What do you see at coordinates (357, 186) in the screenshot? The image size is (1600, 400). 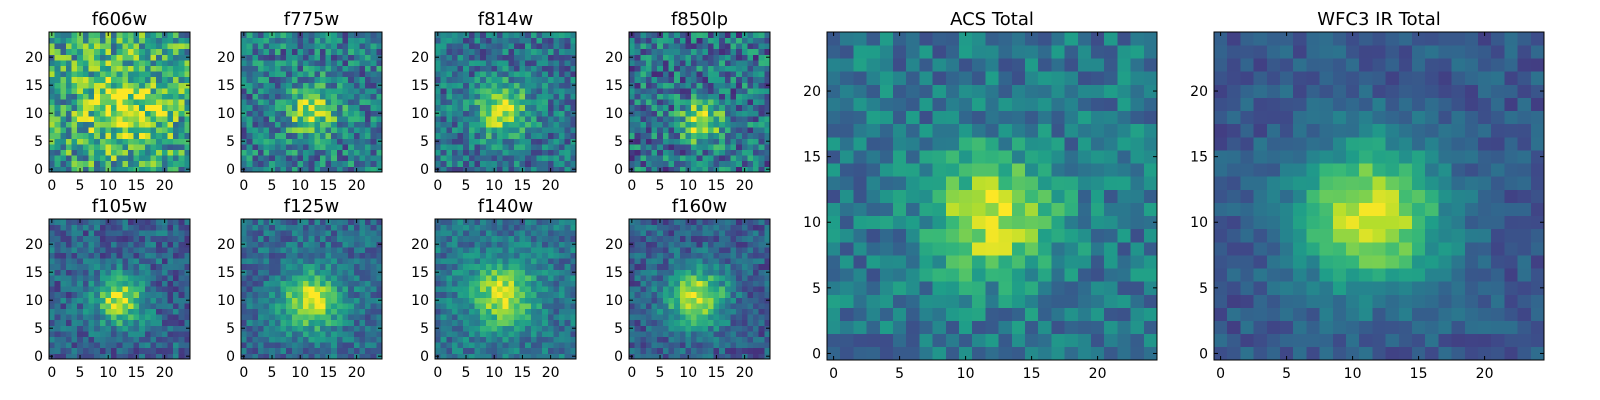 I see `x-tick-label: 20` at bounding box center [357, 186].